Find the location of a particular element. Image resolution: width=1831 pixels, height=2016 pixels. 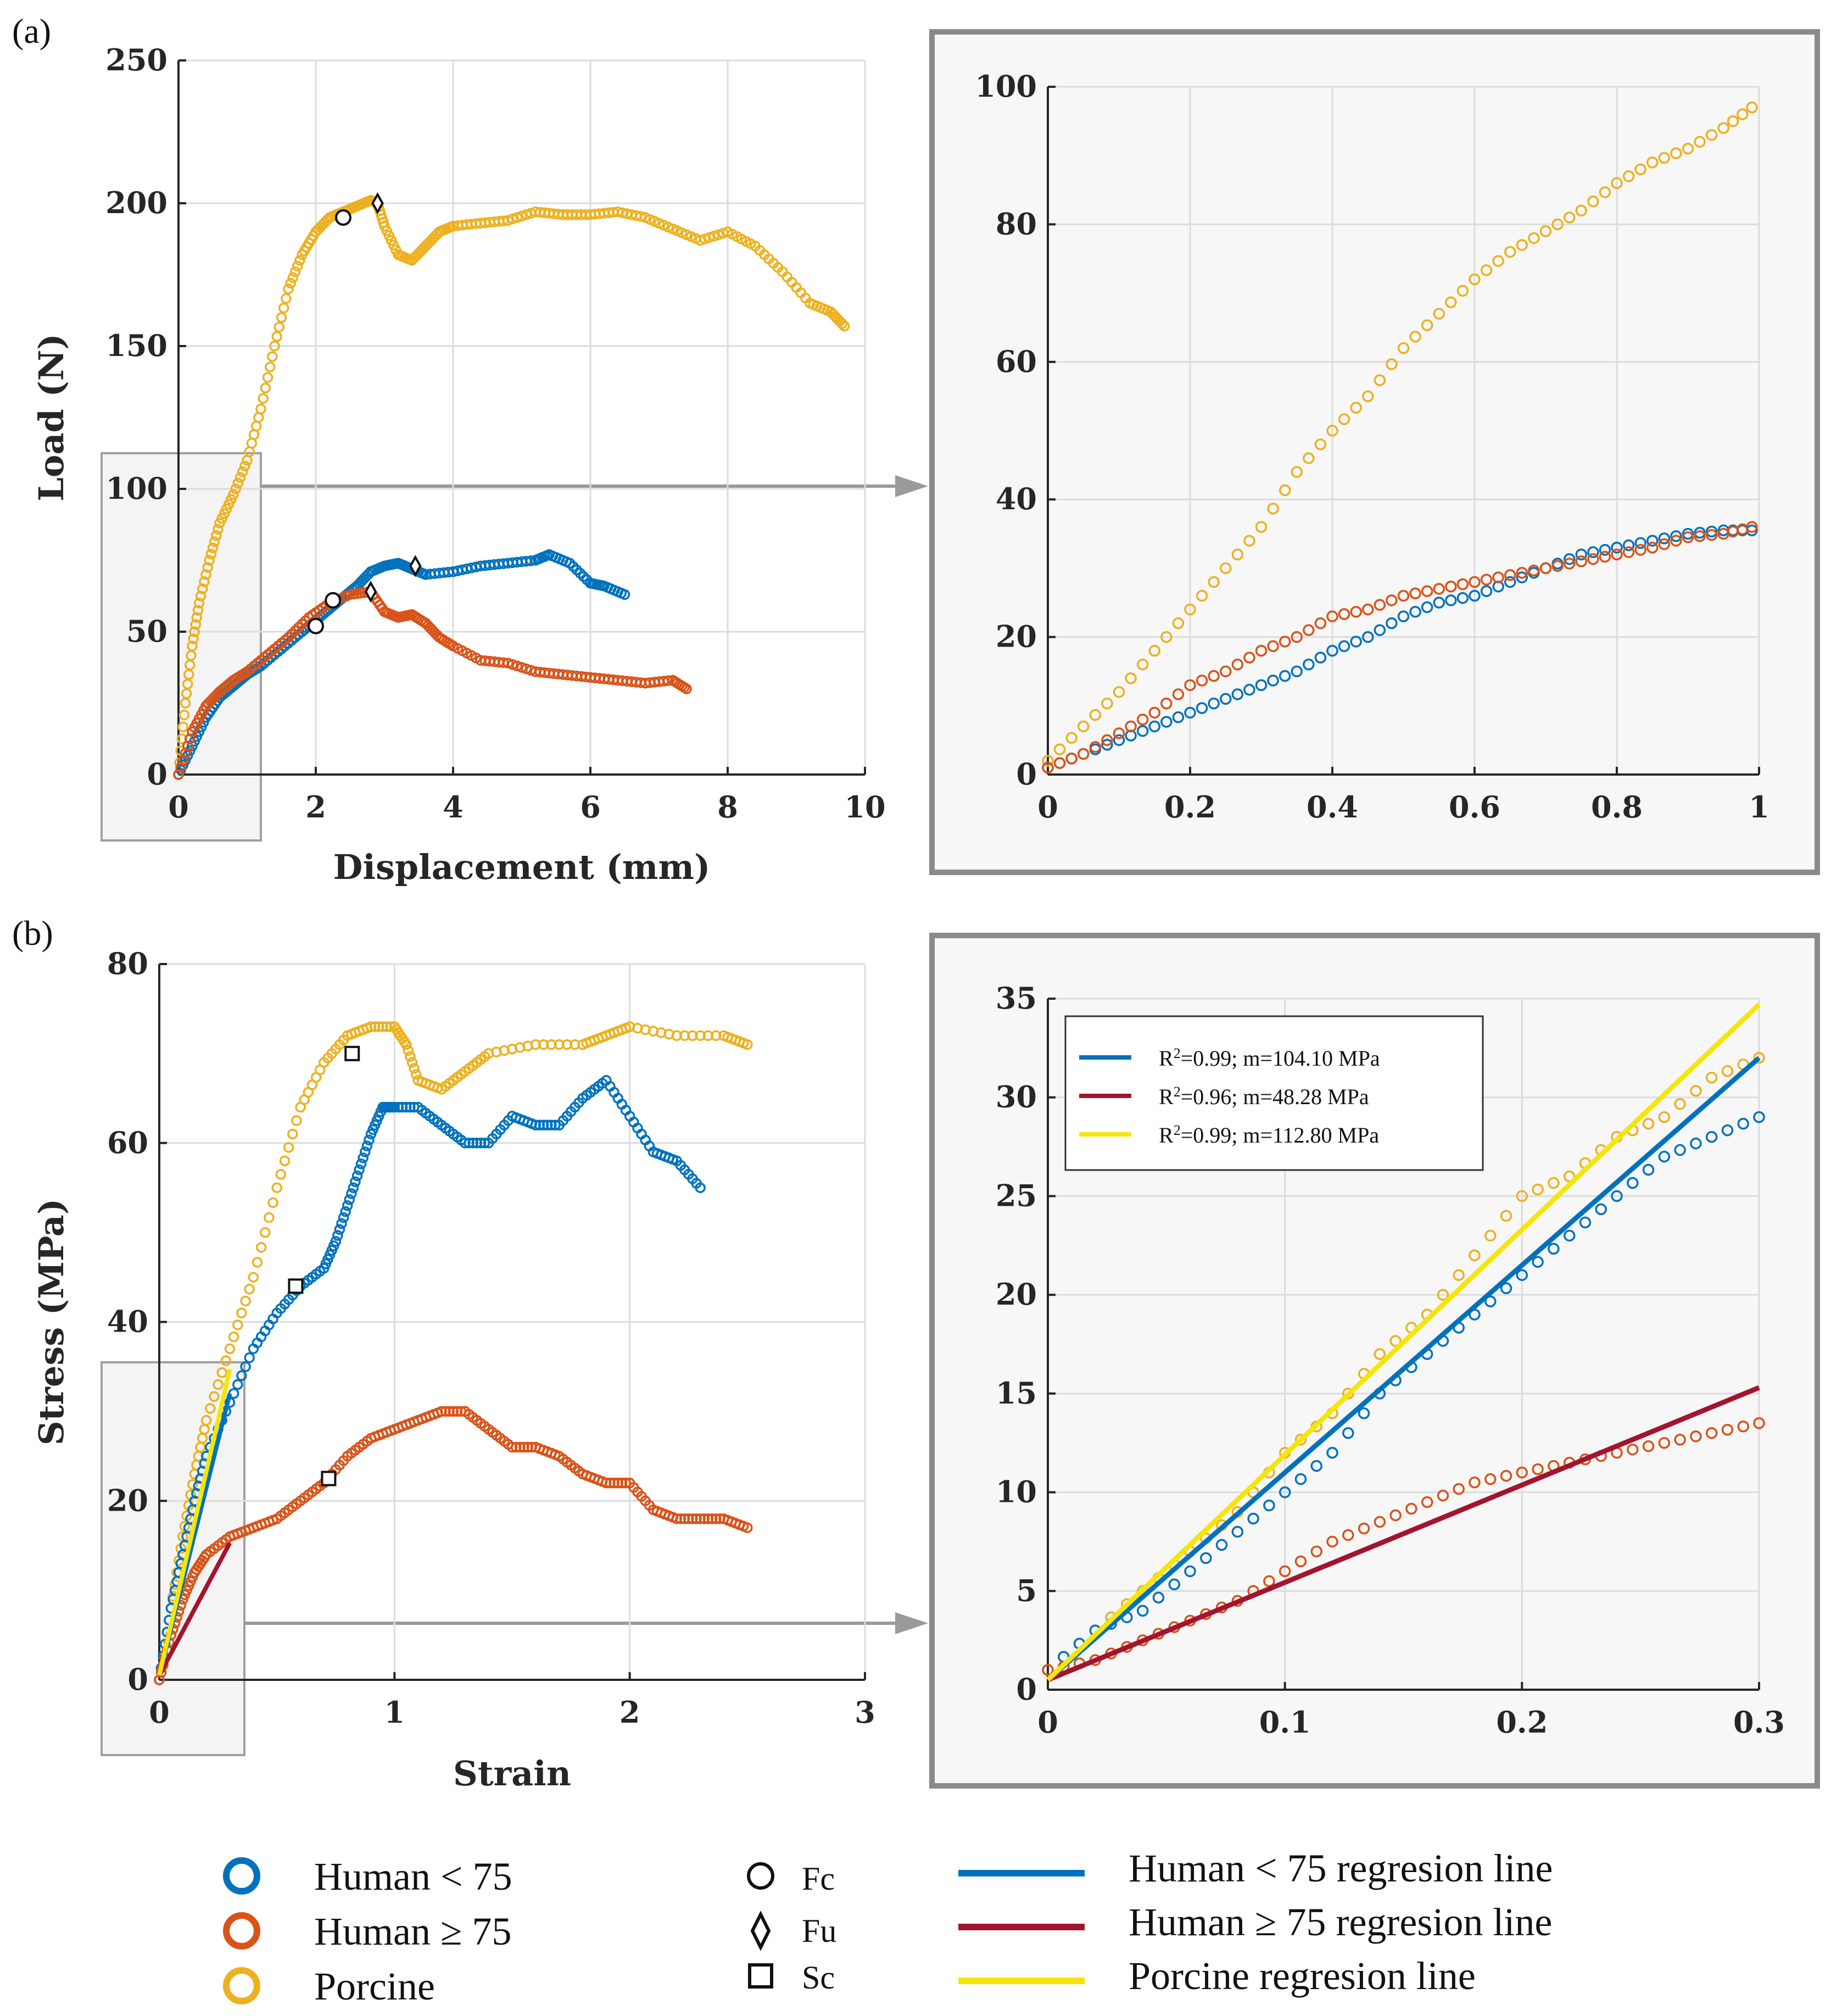

legend-sc: Sc is located at coordinates (818, 1977).